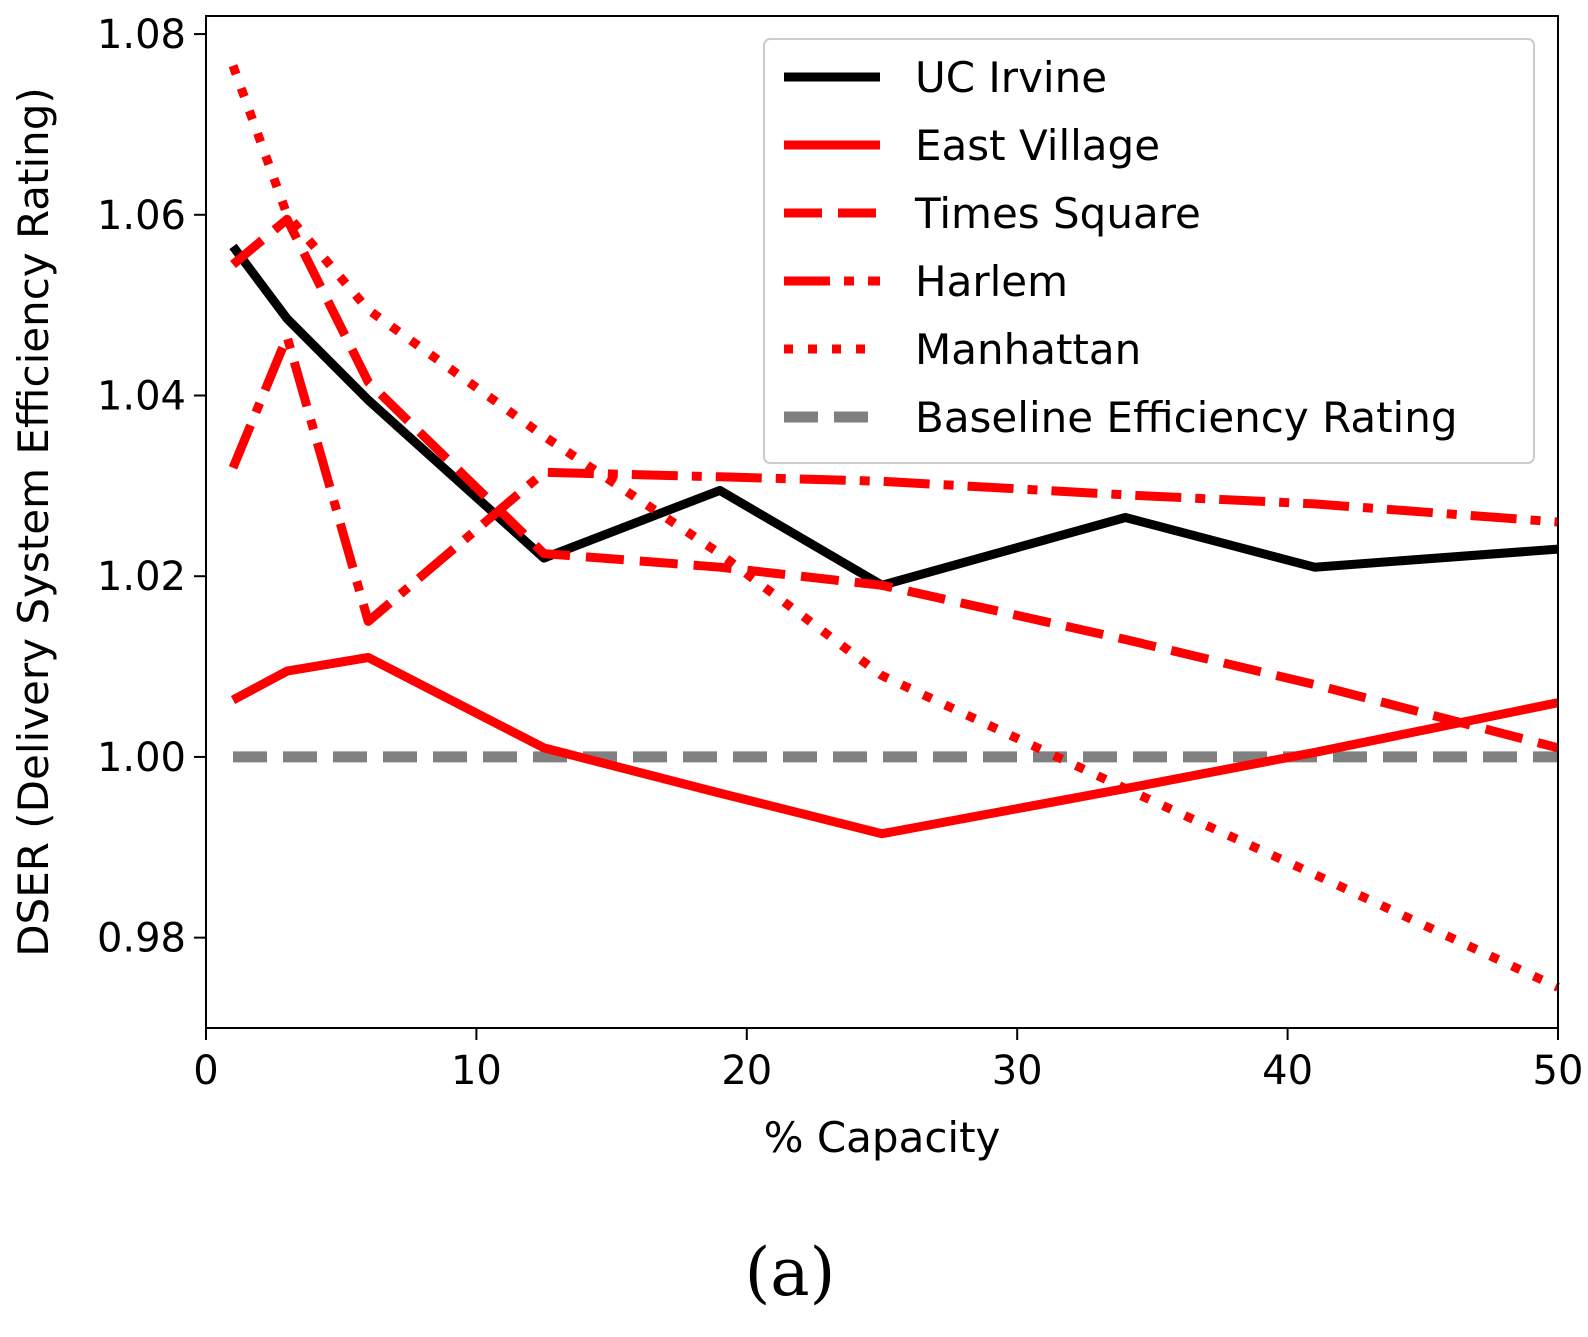 The height and width of the screenshot is (1337, 1588). Describe the element at coordinates (1037, 145) in the screenshot. I see `legend-label: East Village` at that location.